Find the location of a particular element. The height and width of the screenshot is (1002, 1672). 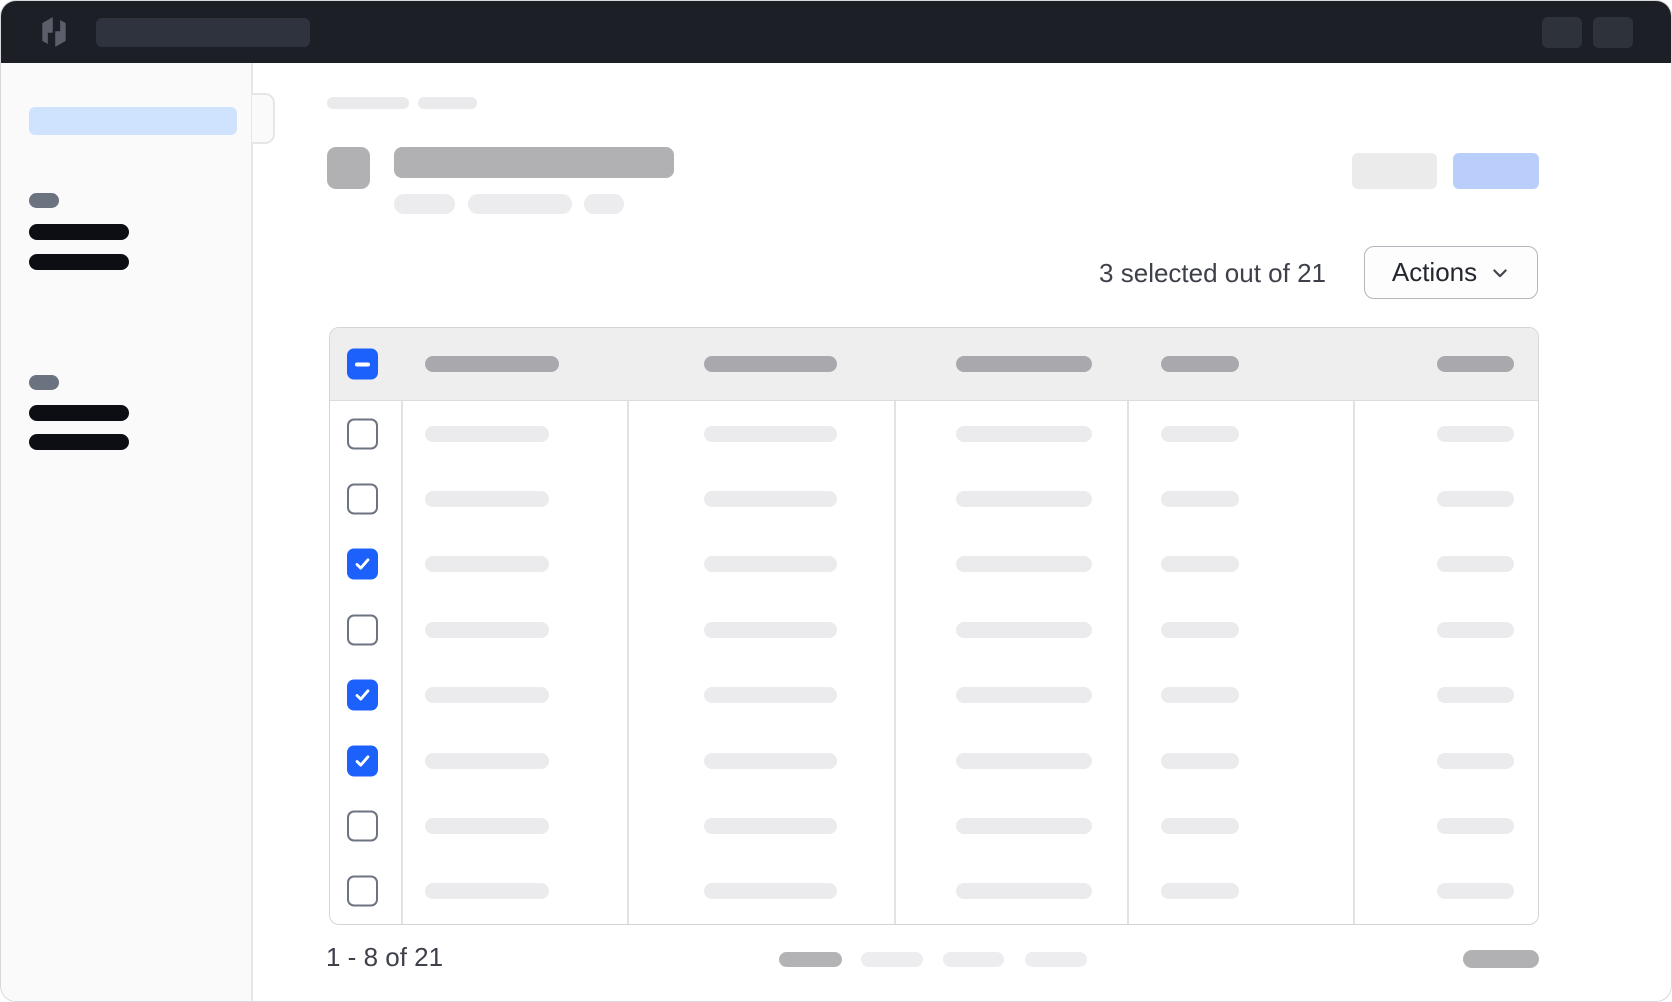

secondary-button-skeleton is located at coordinates (1394, 171).